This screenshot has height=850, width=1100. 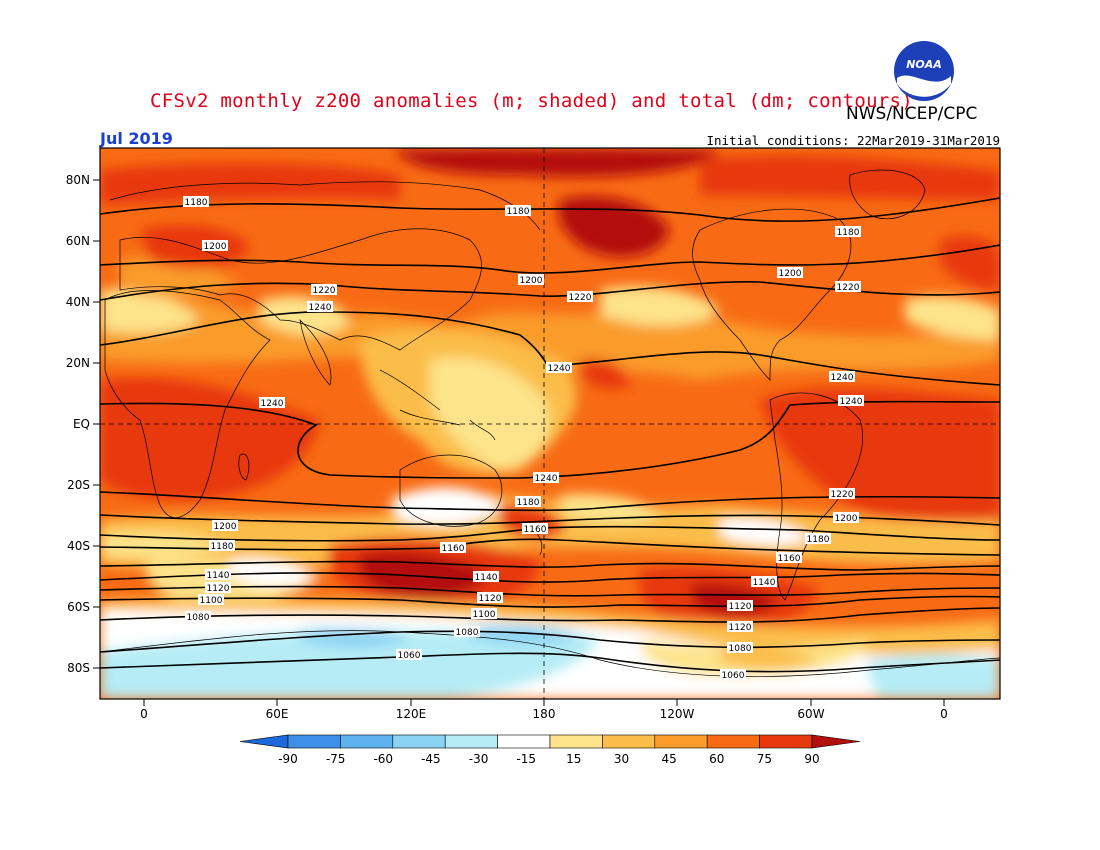 I want to click on lon-label: 120E, so click(x=411, y=714).